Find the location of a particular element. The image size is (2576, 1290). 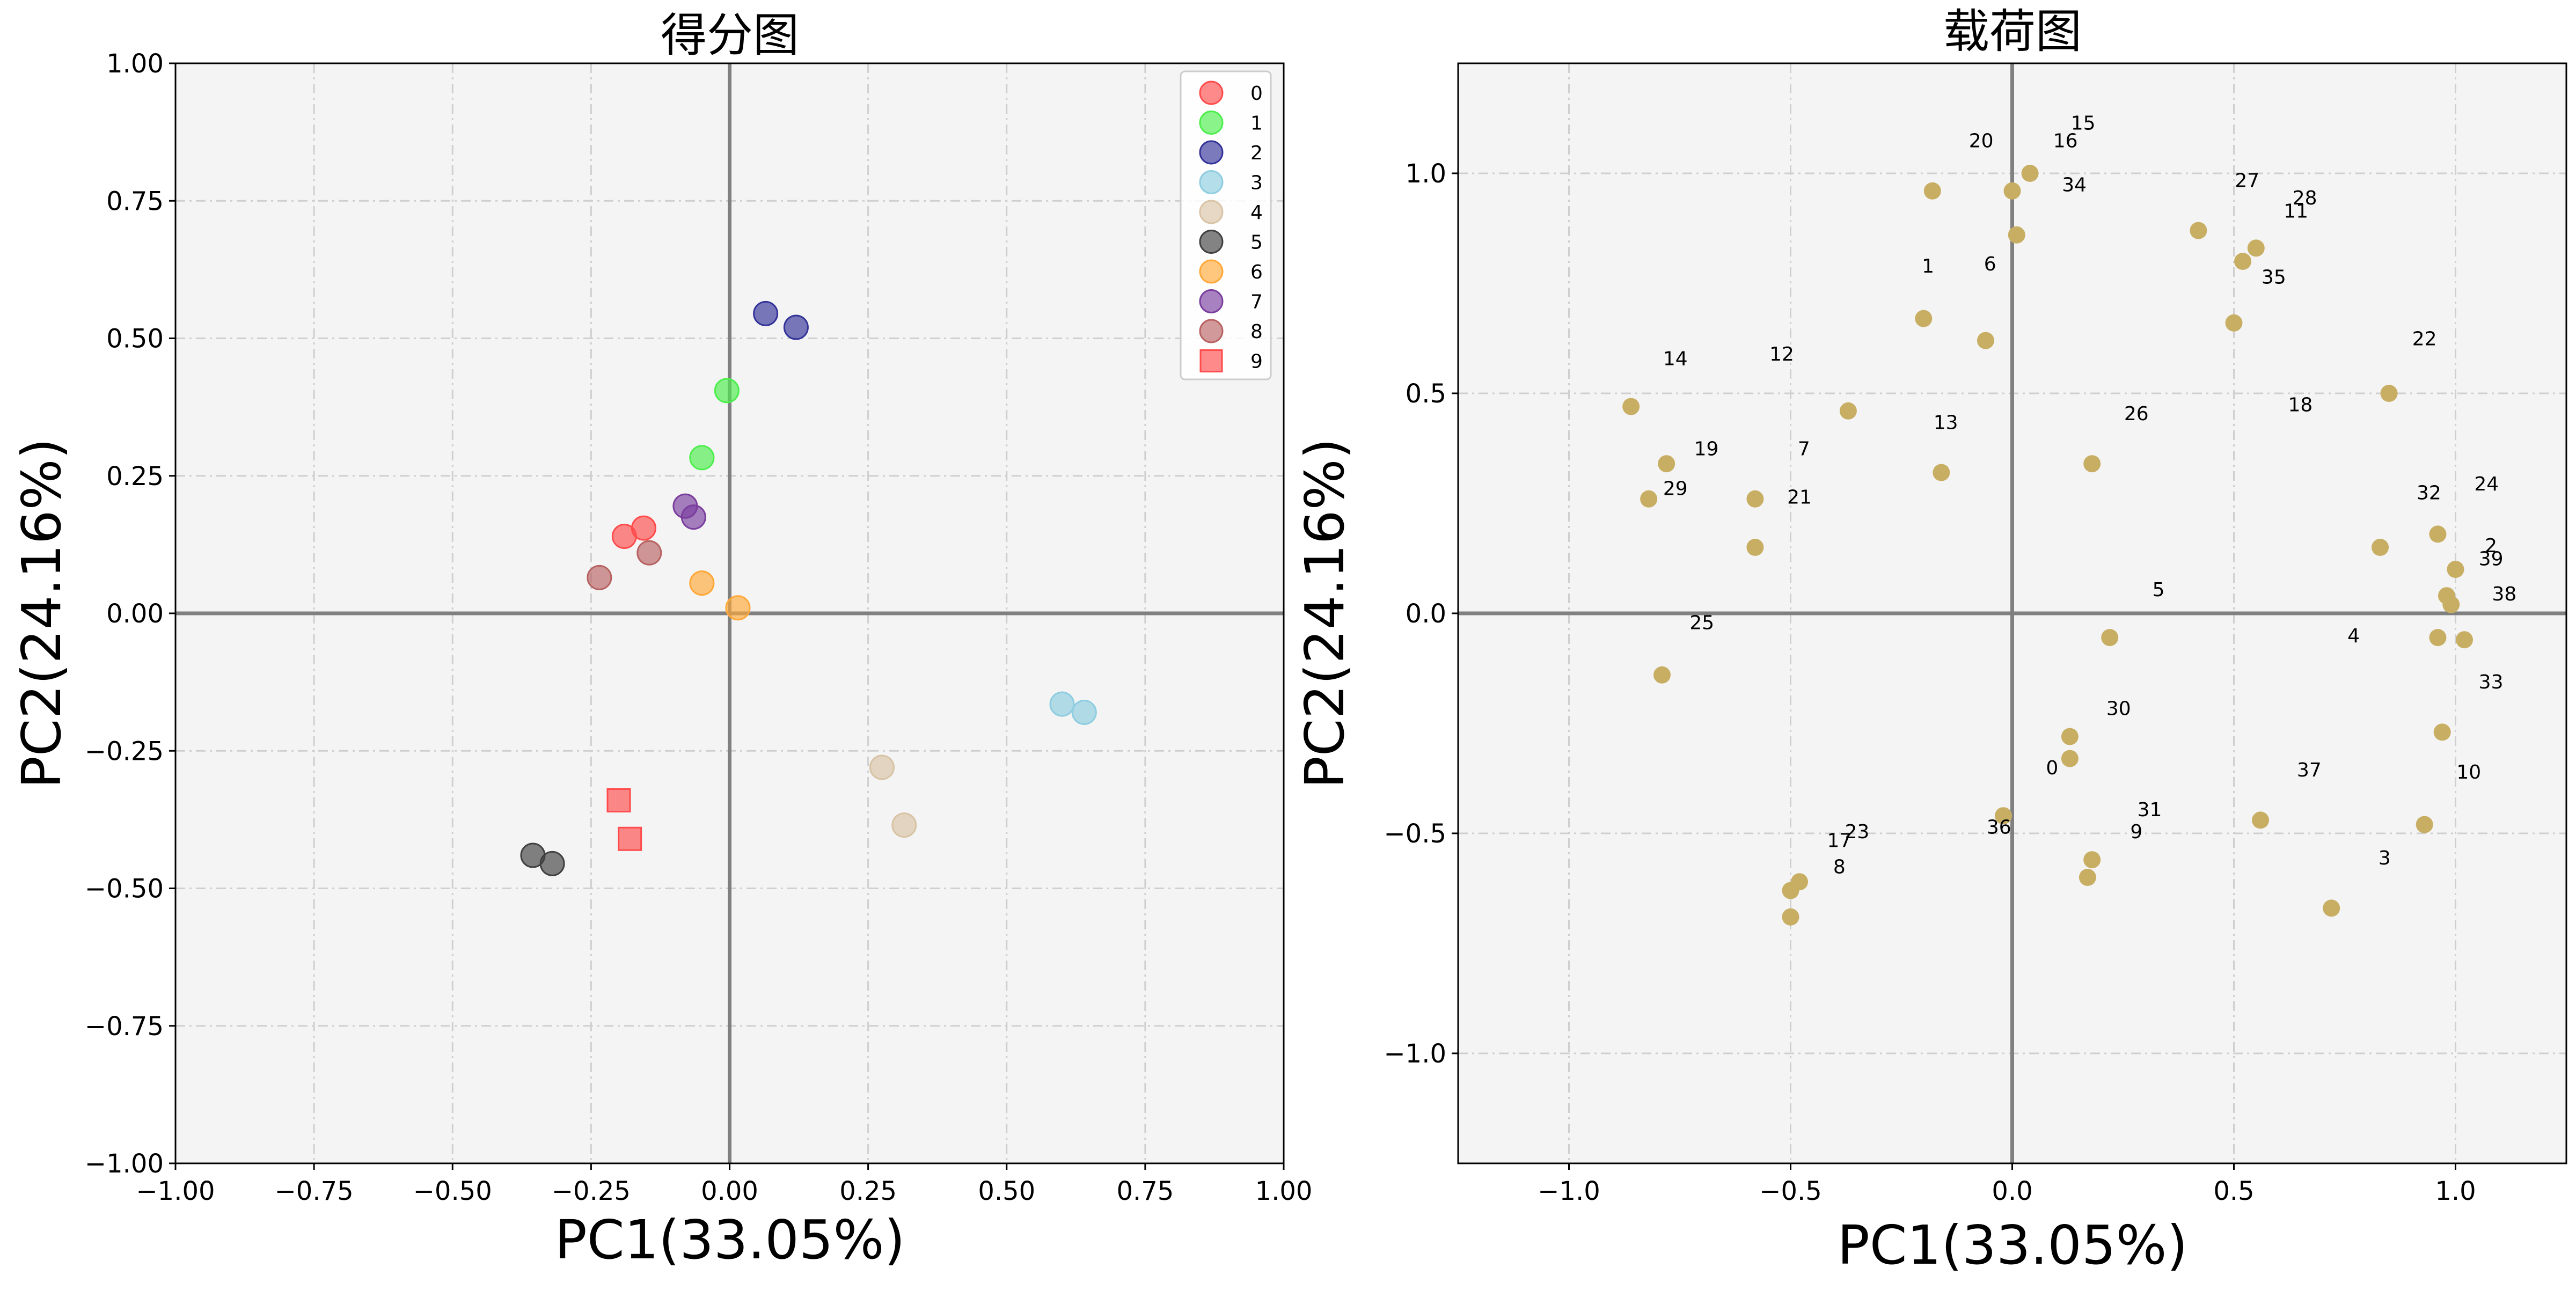

loading-point-label: 15 is located at coordinates (2083, 124).